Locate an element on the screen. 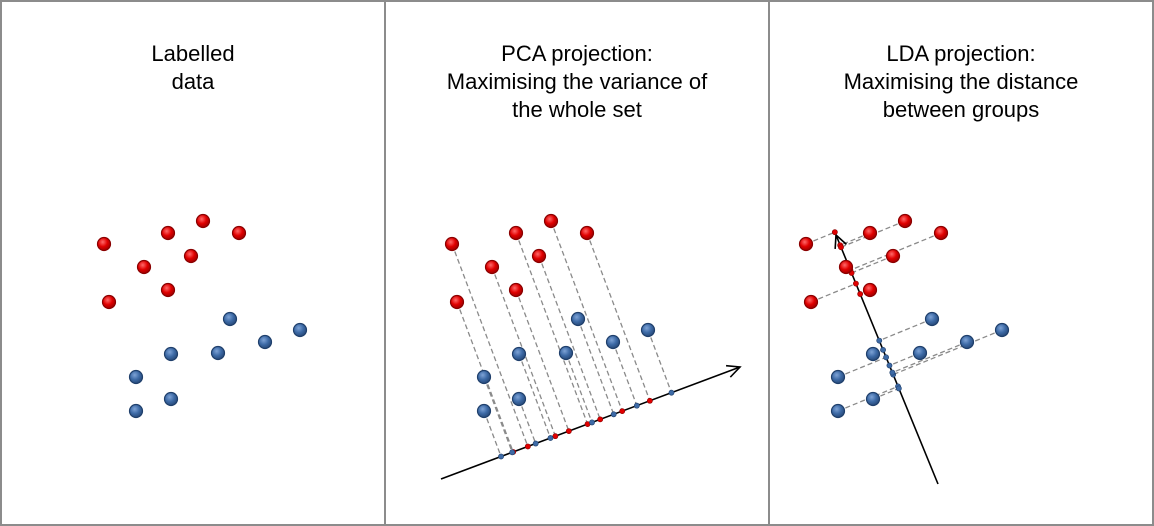 The image size is (1154, 526). panel-title-line: Labelled is located at coordinates (193, 53).